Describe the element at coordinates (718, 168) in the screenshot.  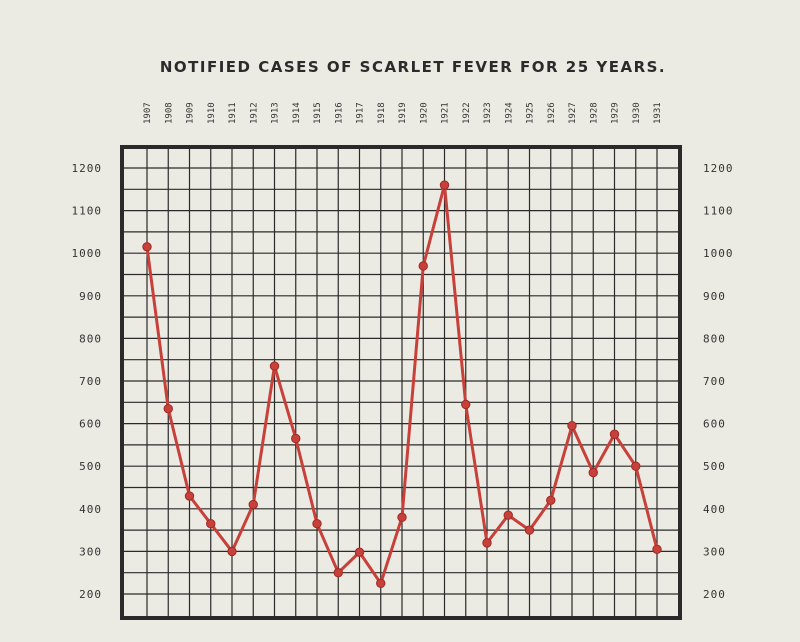
I see `y-tick-label-right: 1200` at that location.